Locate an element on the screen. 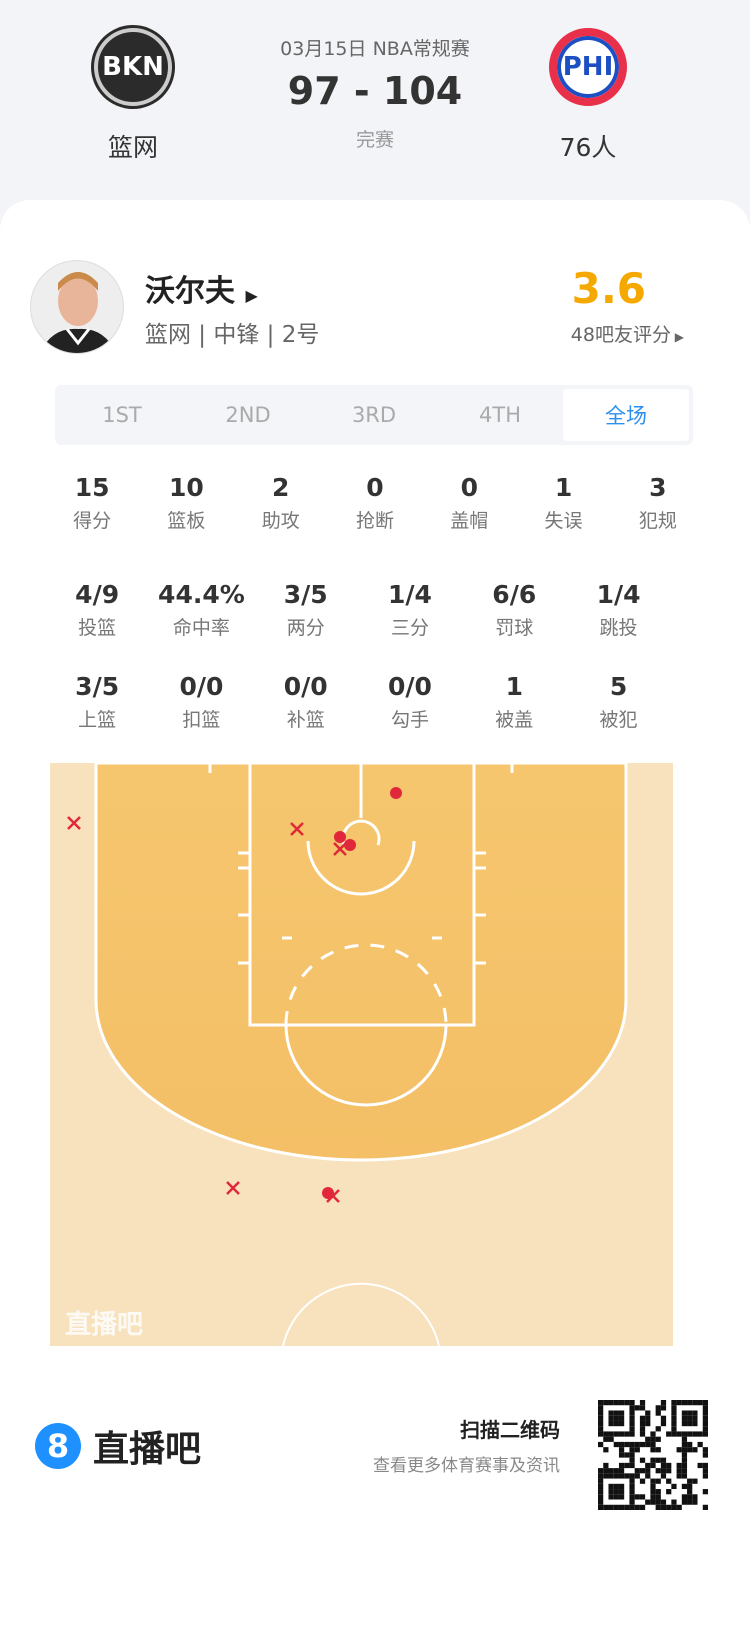 This screenshot has width=750, height=1629. stat-value: 6/6 is located at coordinates (514, 594).